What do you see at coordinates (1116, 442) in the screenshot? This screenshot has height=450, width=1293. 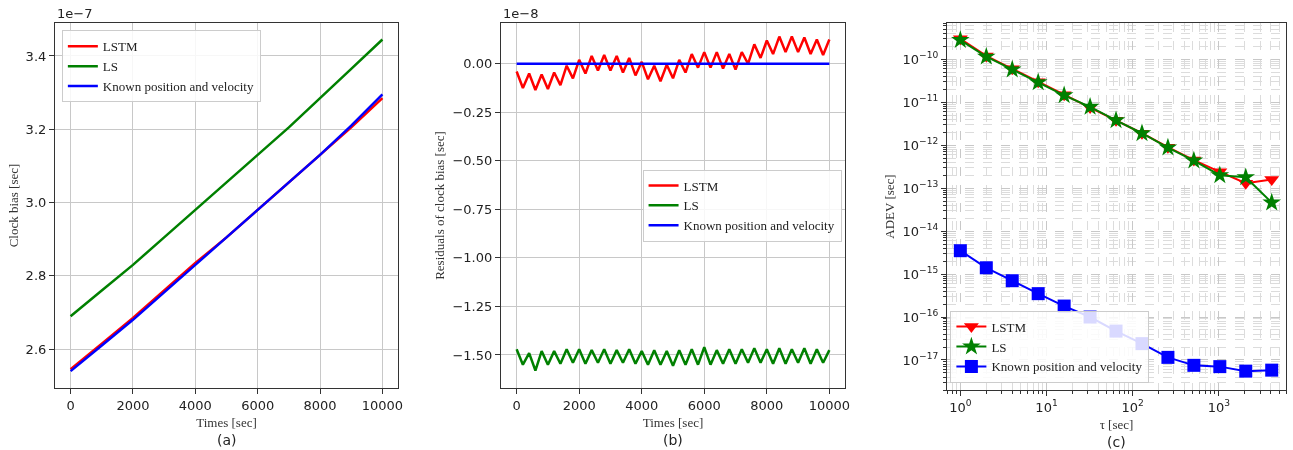 I see `text: (c)` at bounding box center [1116, 442].